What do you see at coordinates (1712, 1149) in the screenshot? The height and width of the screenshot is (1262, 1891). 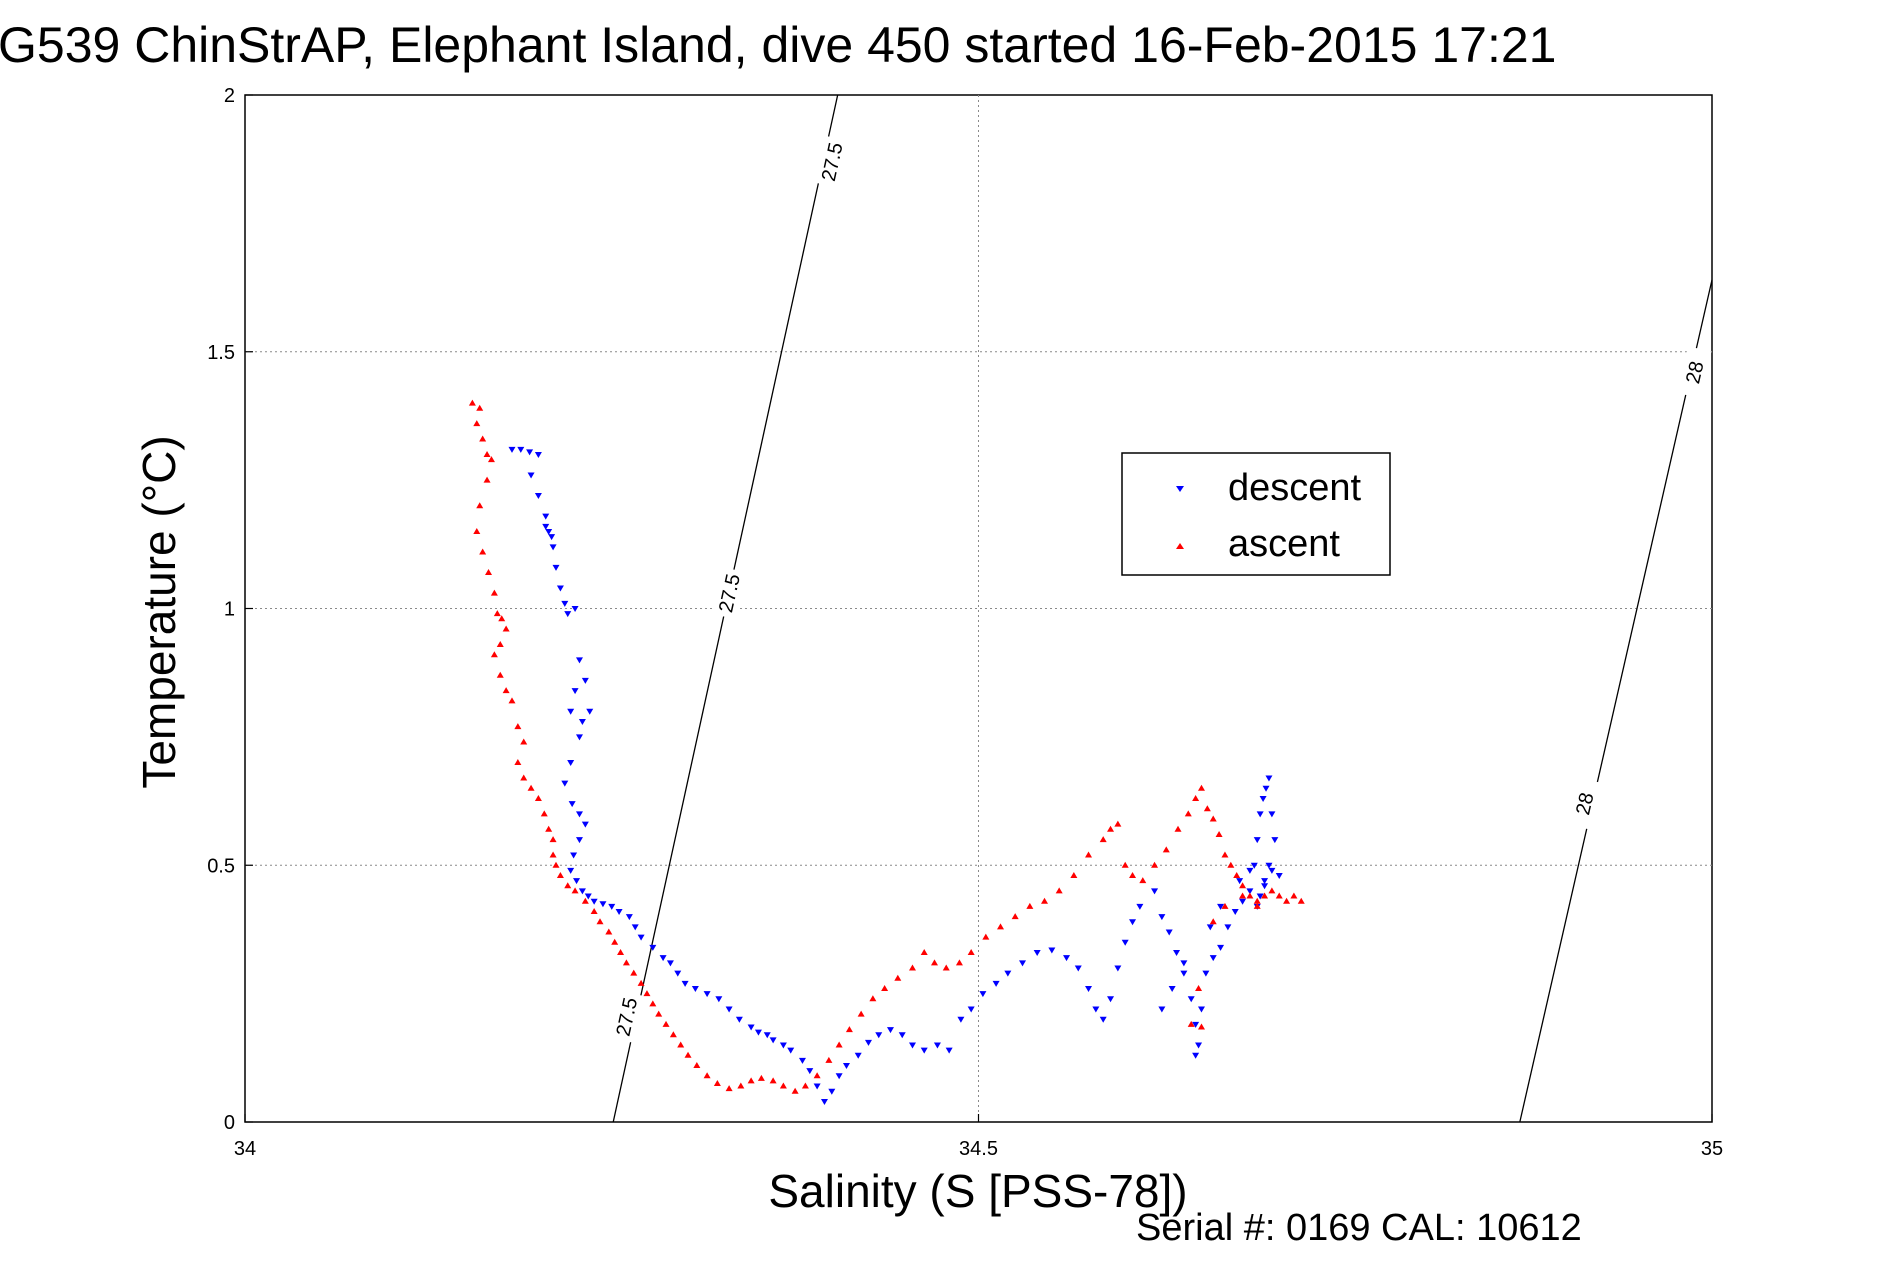 I see `x-tick-label: 35` at bounding box center [1712, 1149].